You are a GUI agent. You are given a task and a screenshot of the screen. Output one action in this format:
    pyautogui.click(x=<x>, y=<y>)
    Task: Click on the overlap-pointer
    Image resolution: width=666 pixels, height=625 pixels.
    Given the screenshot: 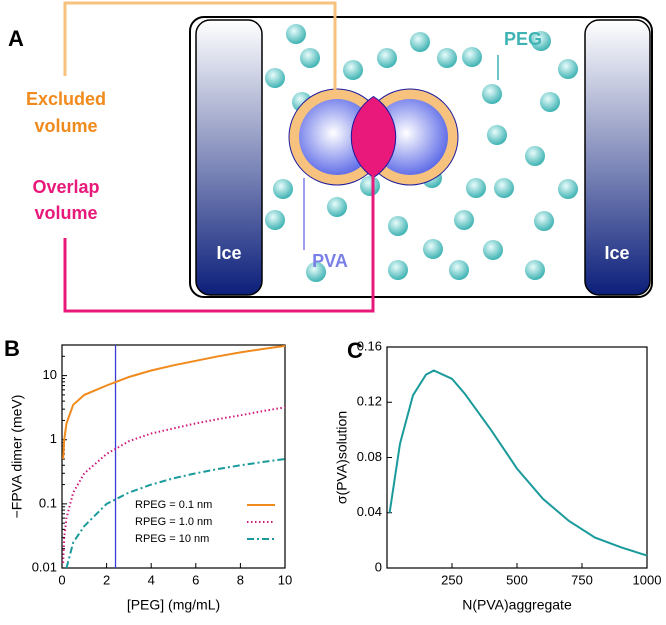 What is the action you would take?
    pyautogui.click(x=219, y=226)
    